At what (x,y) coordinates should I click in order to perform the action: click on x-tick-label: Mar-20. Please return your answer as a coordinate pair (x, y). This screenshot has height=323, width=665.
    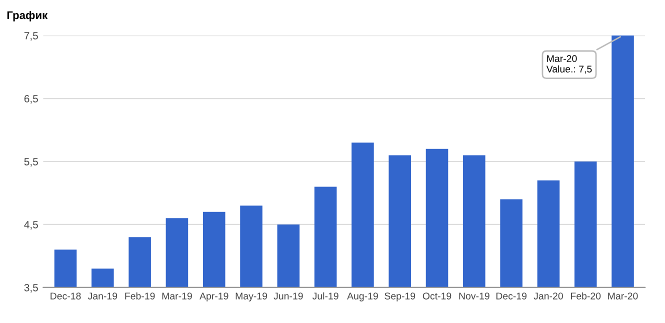
    Looking at the image, I should click on (623, 296).